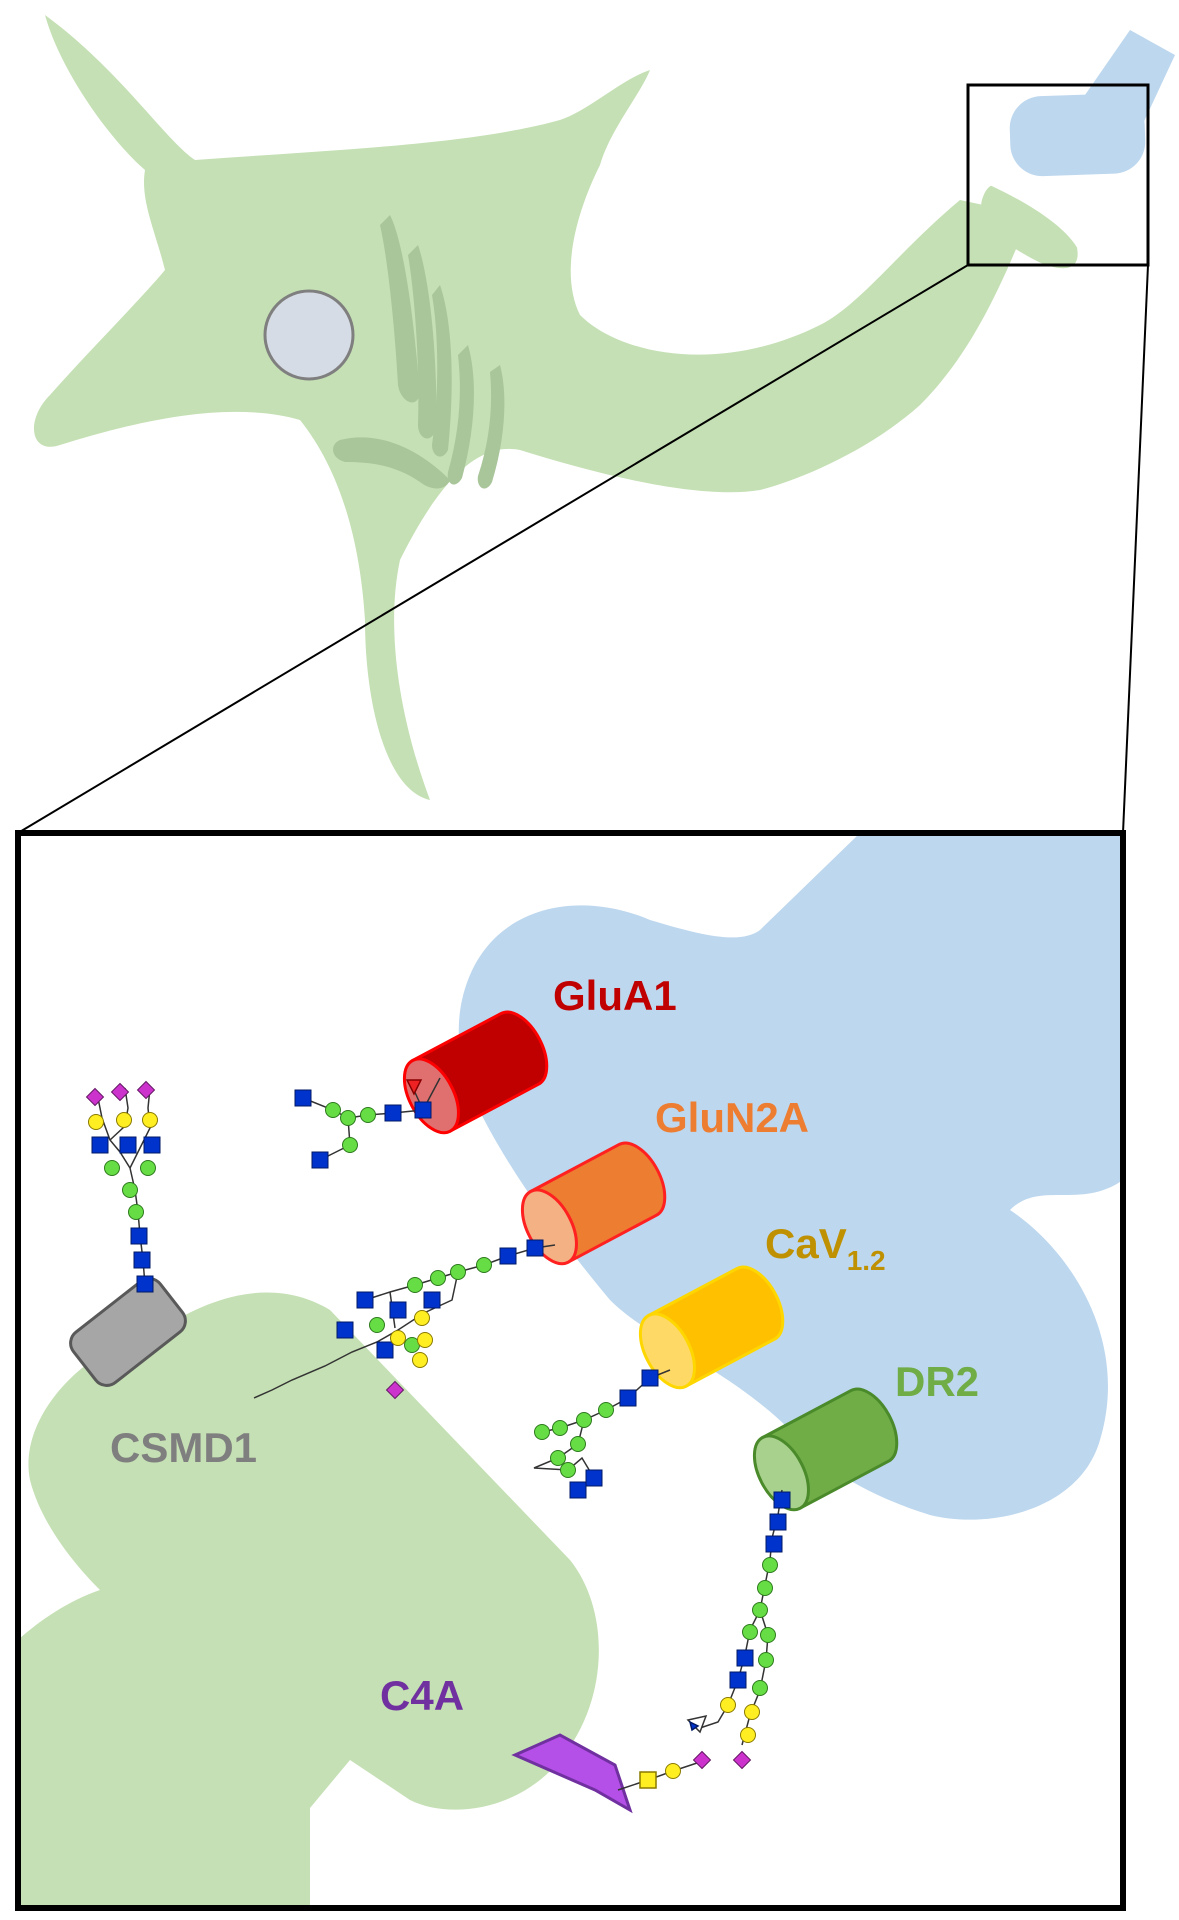 Image resolution: width=1179 pixels, height=1920 pixels. What do you see at coordinates (806, 1243) in the screenshot?
I see `cav12-label-main: CaV` at bounding box center [806, 1243].